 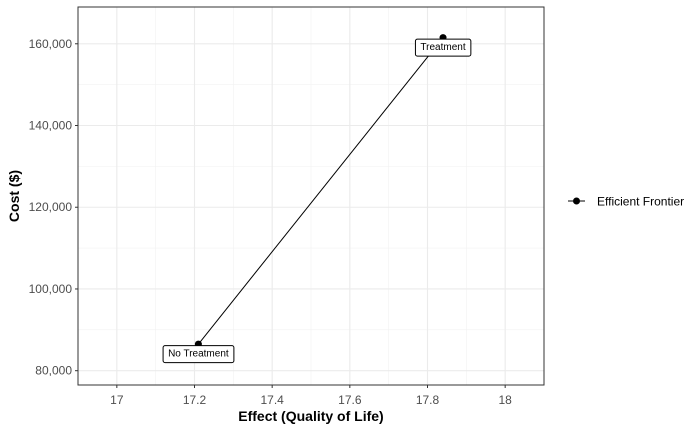 I want to click on y-tick-label: 120,000, so click(x=51, y=207).